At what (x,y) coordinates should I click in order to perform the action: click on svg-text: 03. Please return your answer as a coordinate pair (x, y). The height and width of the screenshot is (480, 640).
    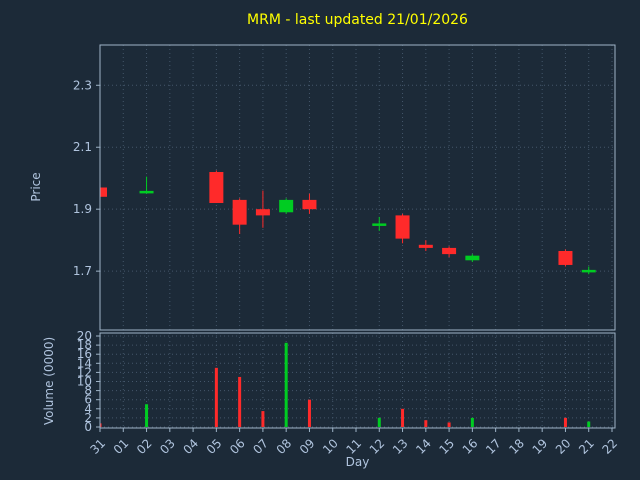
    Looking at the image, I should click on (167, 446).